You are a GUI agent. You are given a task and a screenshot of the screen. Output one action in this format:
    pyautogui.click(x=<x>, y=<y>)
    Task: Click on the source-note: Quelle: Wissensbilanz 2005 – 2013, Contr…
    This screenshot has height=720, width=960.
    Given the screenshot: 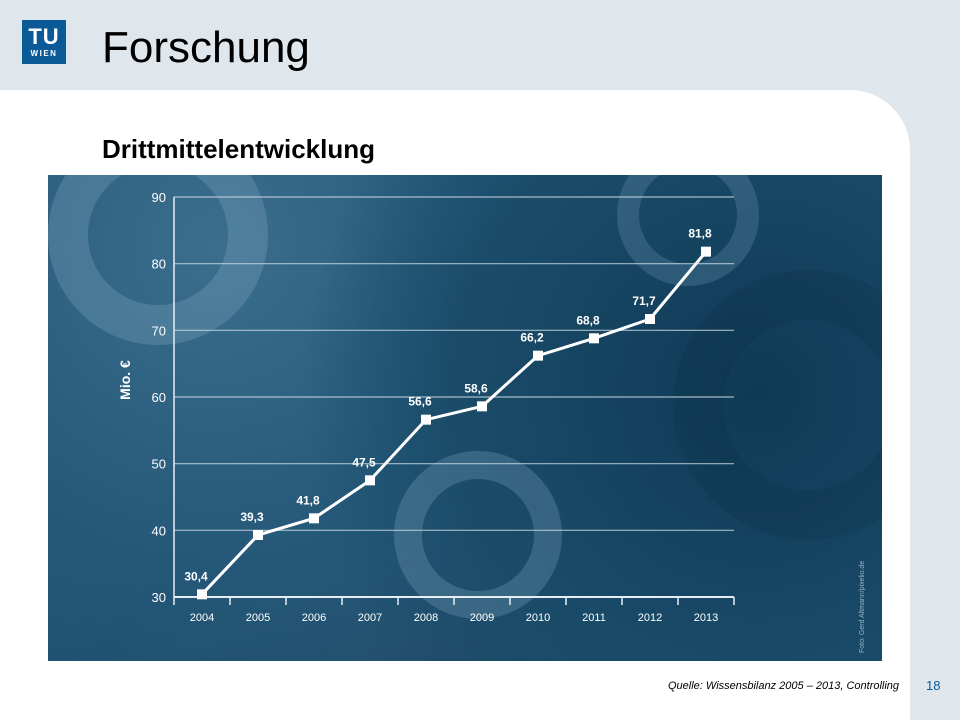 What is the action you would take?
    pyautogui.click(x=784, y=686)
    